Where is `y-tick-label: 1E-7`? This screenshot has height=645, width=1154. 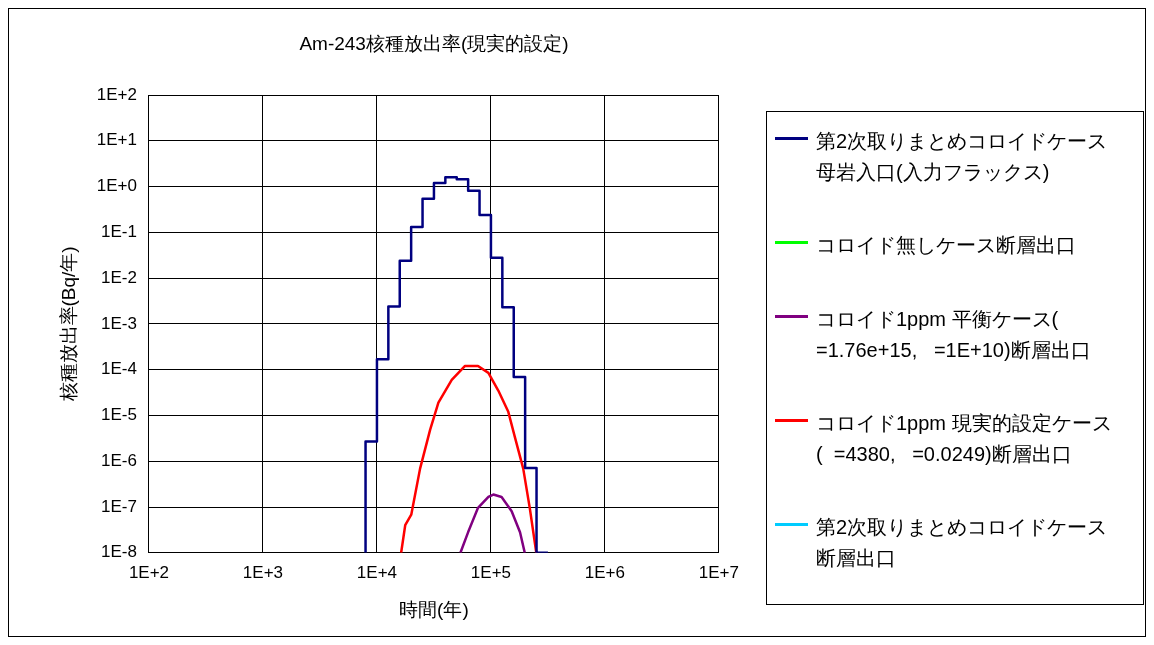 y-tick-label: 1E-7 is located at coordinates (119, 506).